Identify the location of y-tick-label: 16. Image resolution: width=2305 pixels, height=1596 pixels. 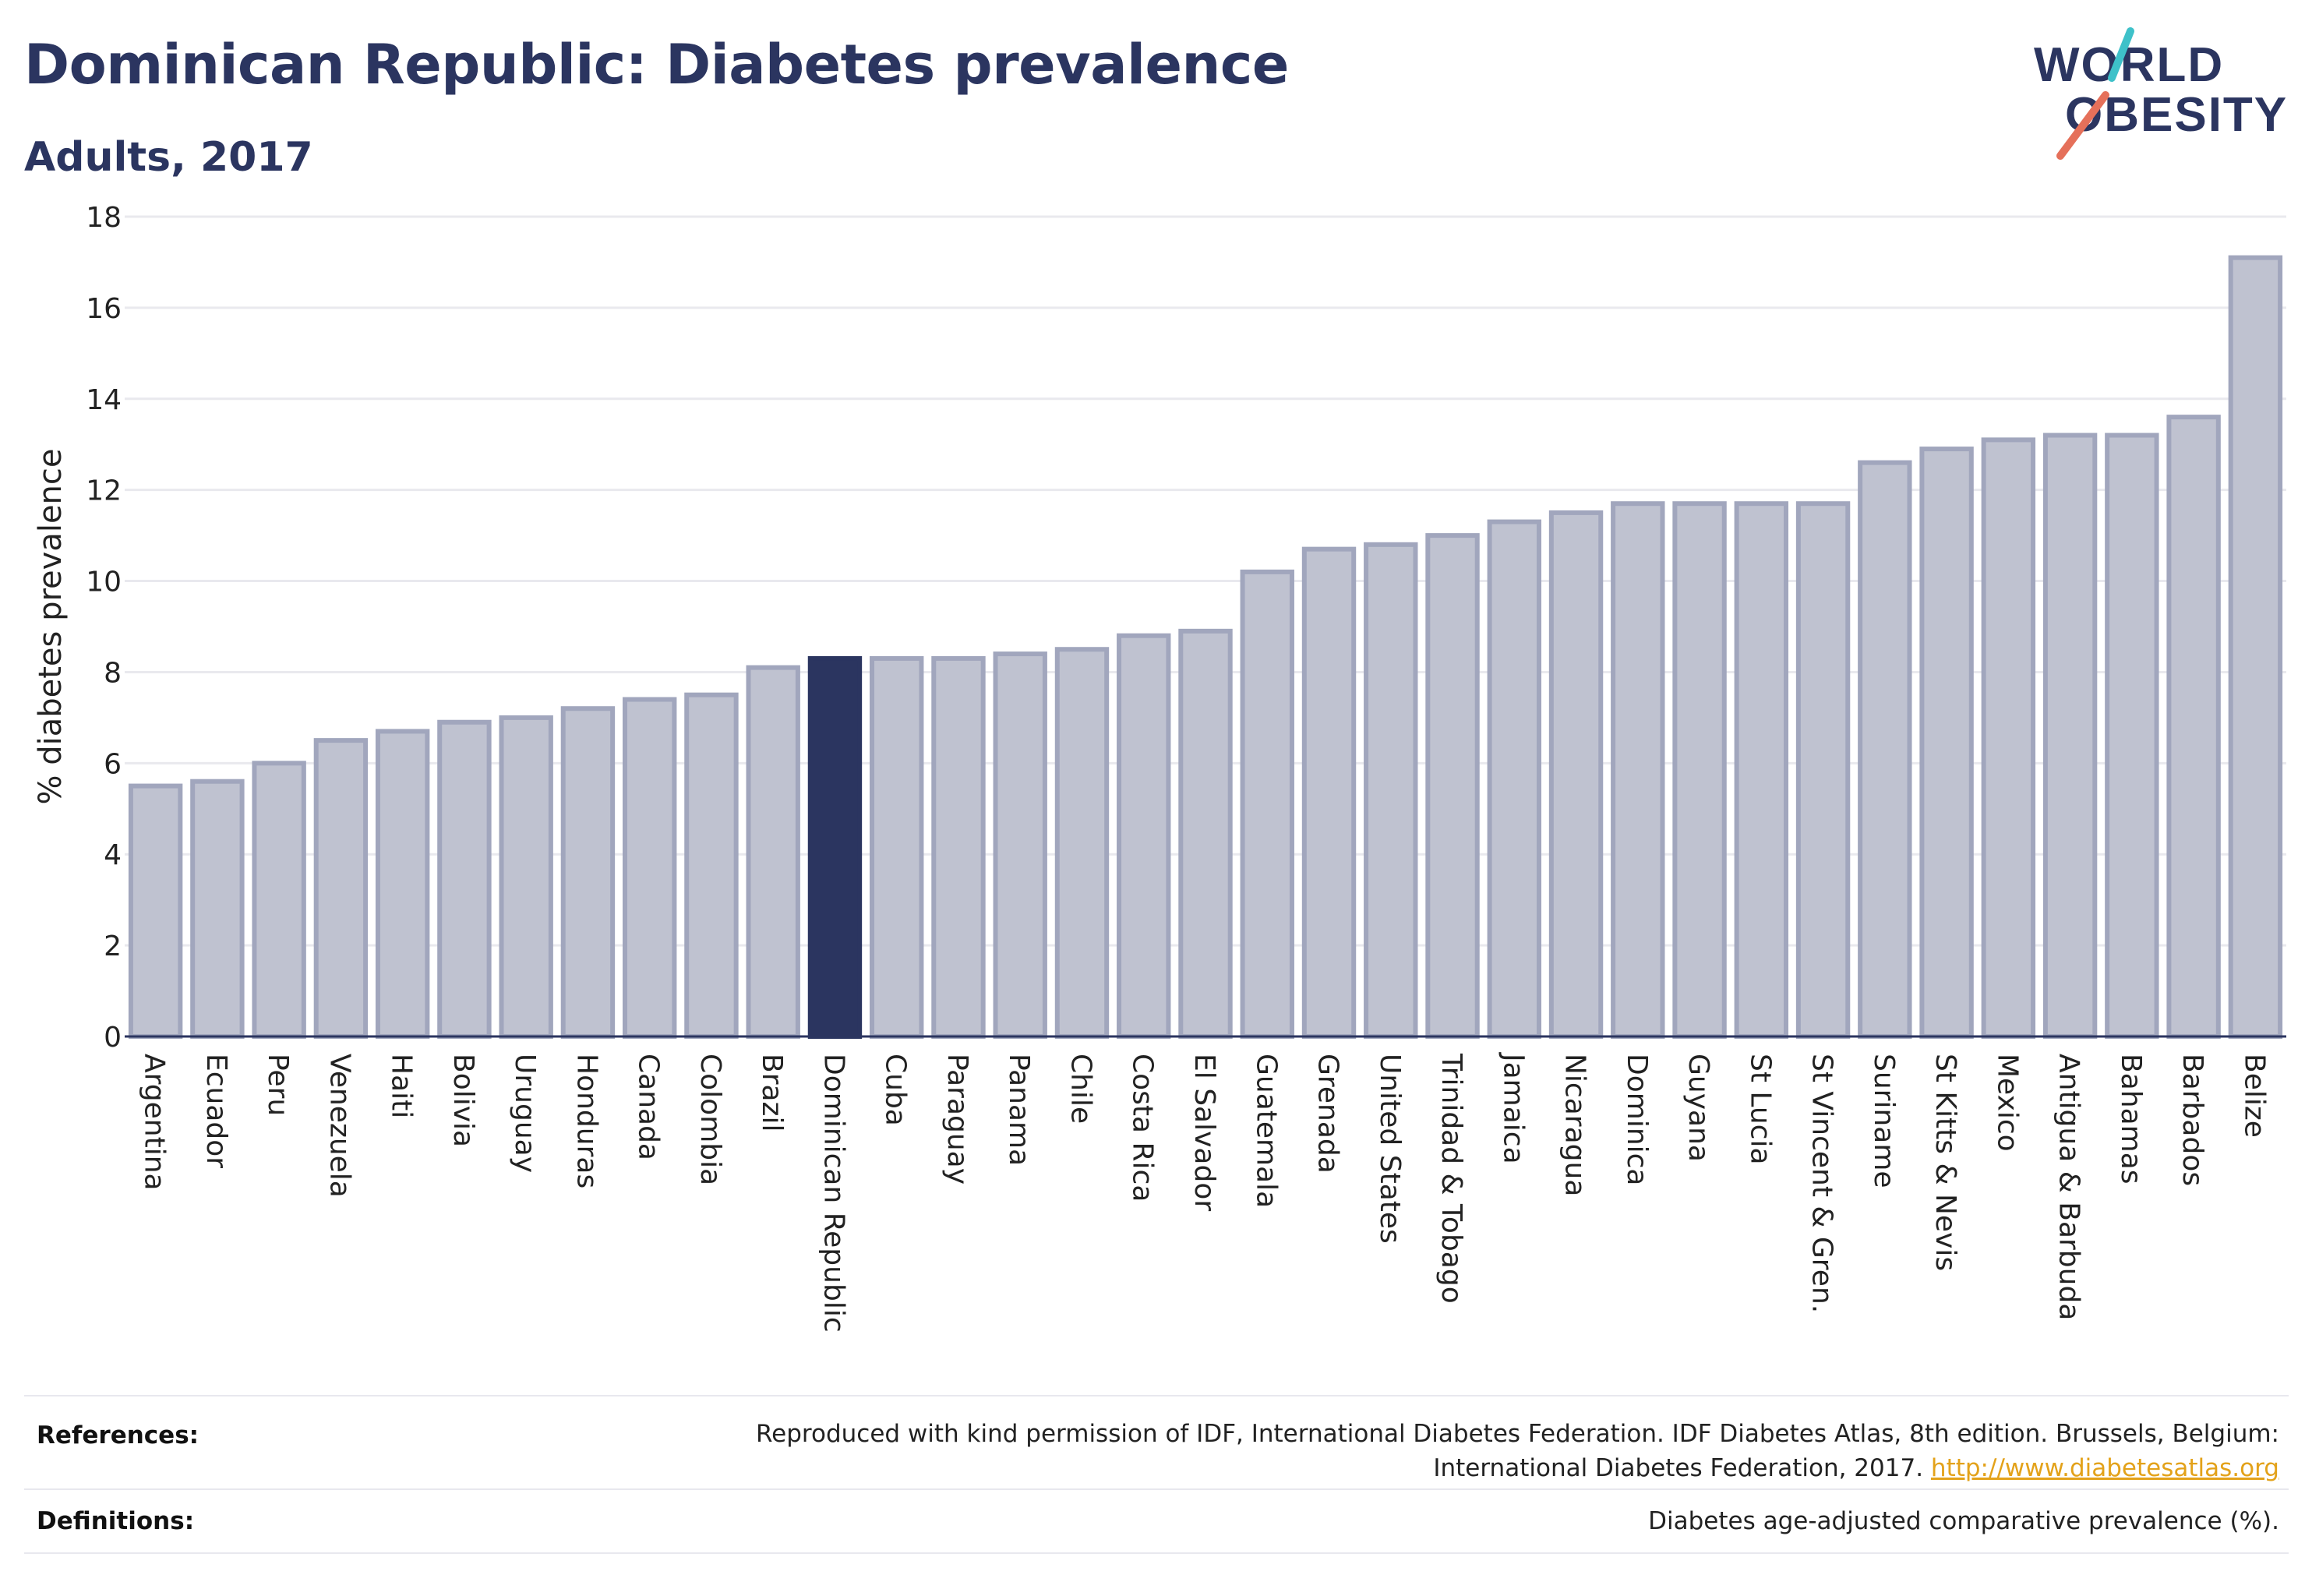
(104, 309).